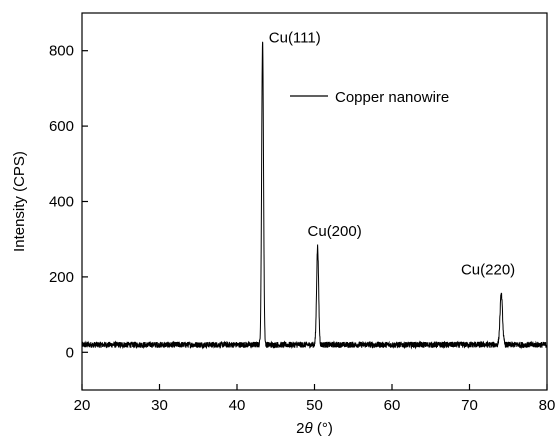 The image size is (560, 442). What do you see at coordinates (61, 51) in the screenshot?
I see `y-tick-label: 800` at bounding box center [61, 51].